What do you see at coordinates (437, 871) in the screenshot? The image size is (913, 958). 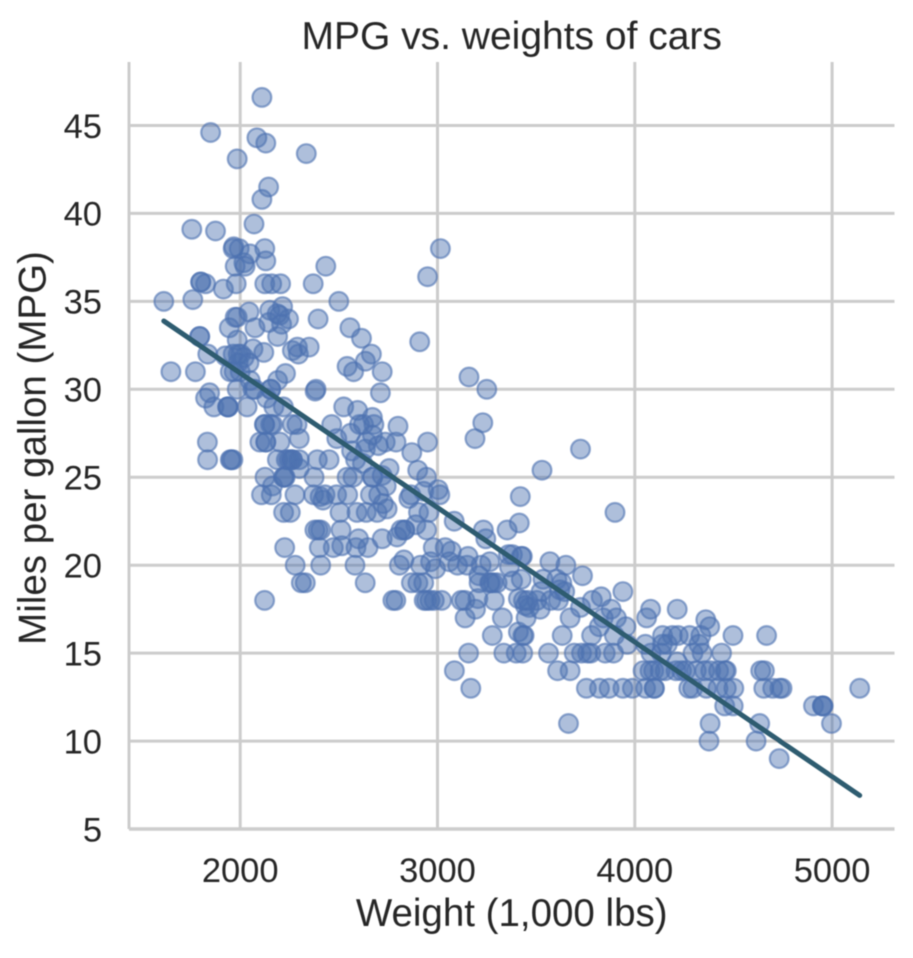 I see `svg-text: 3000` at bounding box center [437, 871].